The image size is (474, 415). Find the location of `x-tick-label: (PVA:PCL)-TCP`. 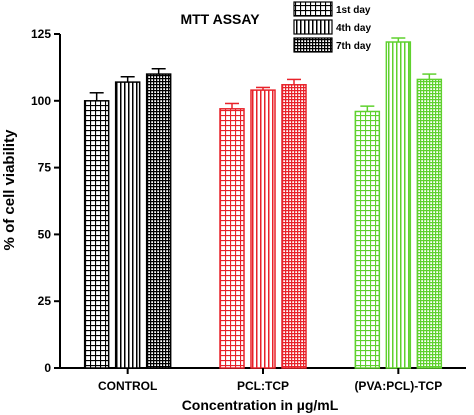

x-tick-label: (PVA:PCL)-TCP is located at coordinates (398, 386).